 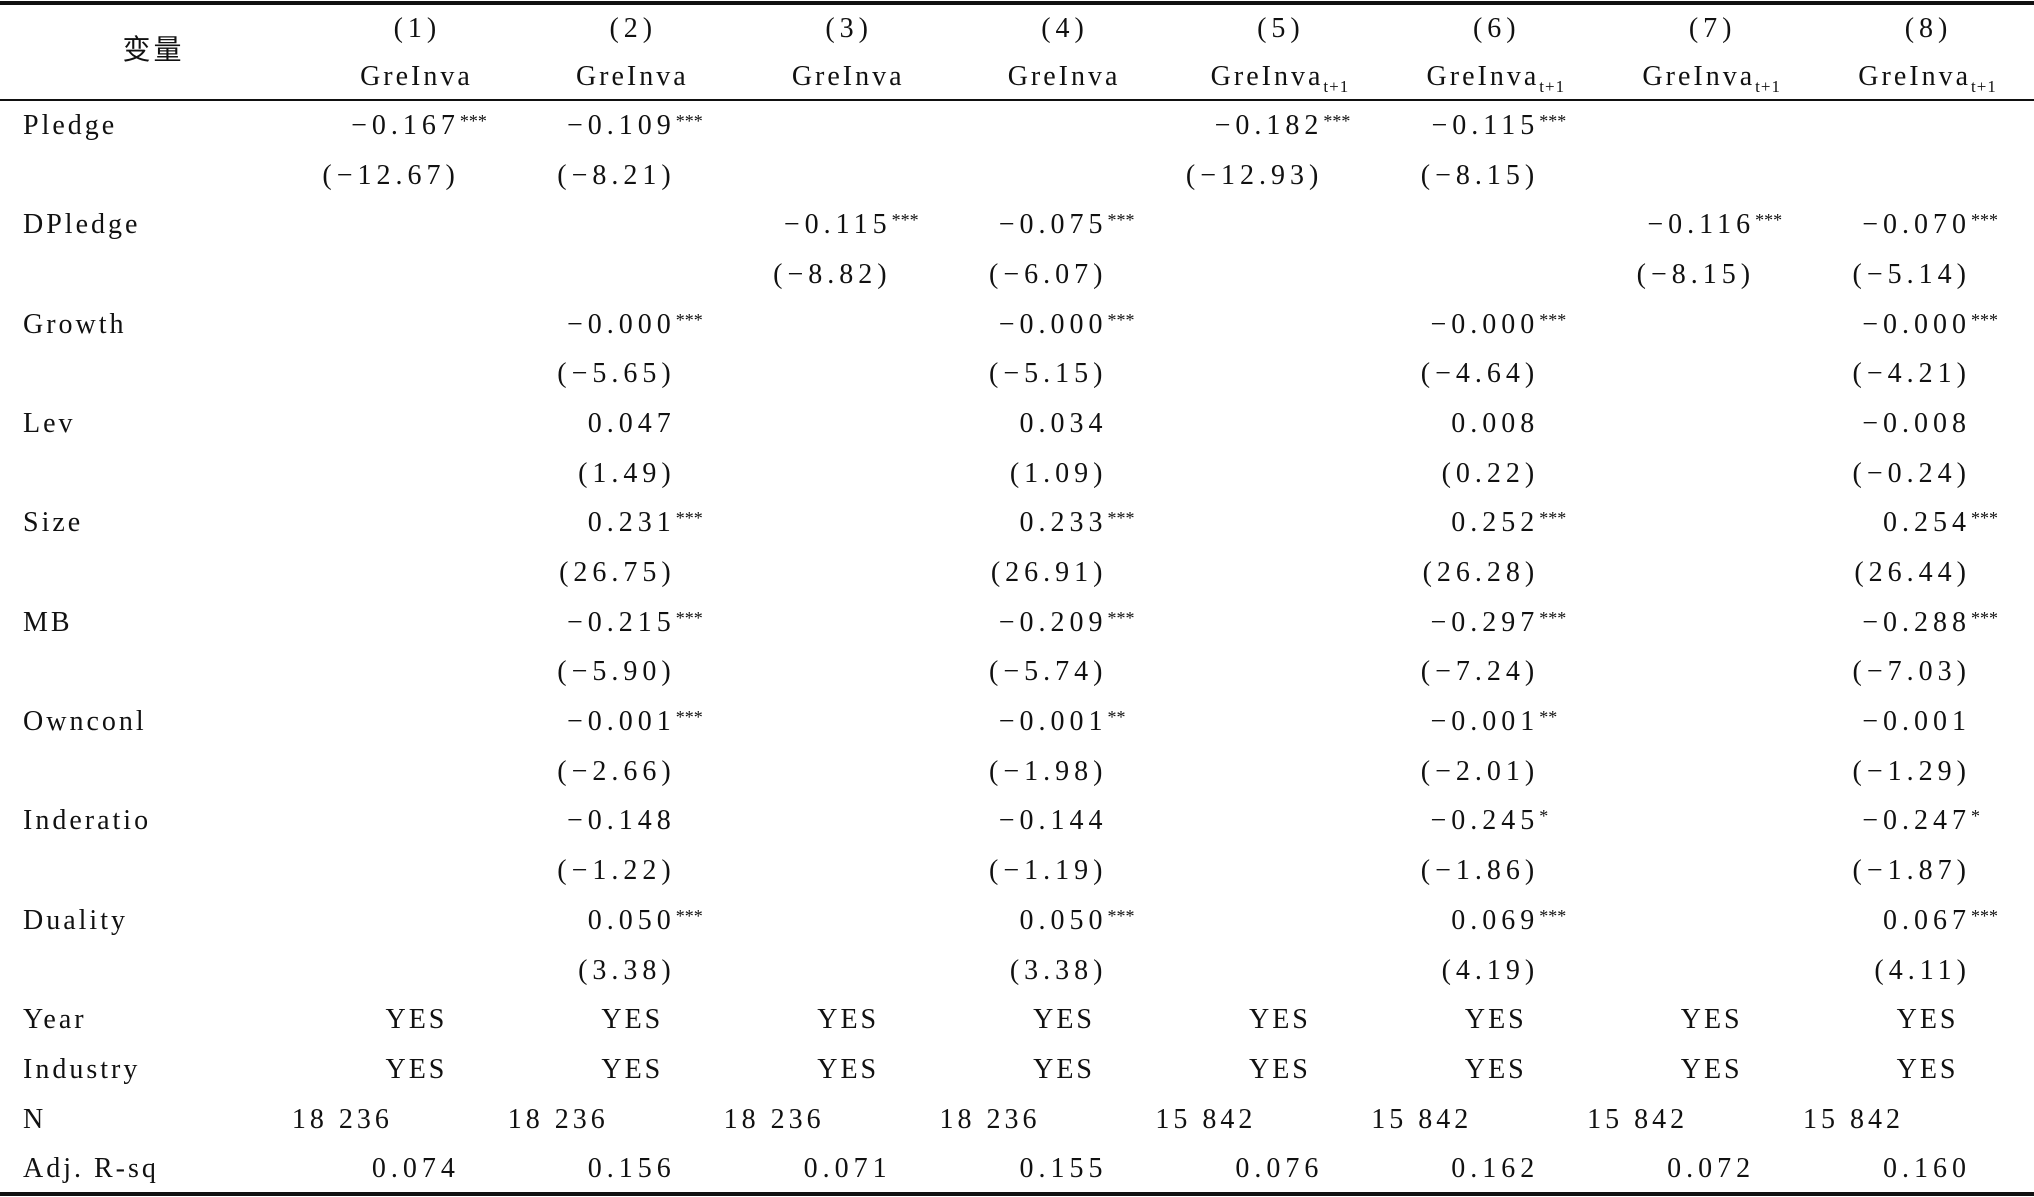 I want to click on column-number: (7), so click(x=1712, y=28).